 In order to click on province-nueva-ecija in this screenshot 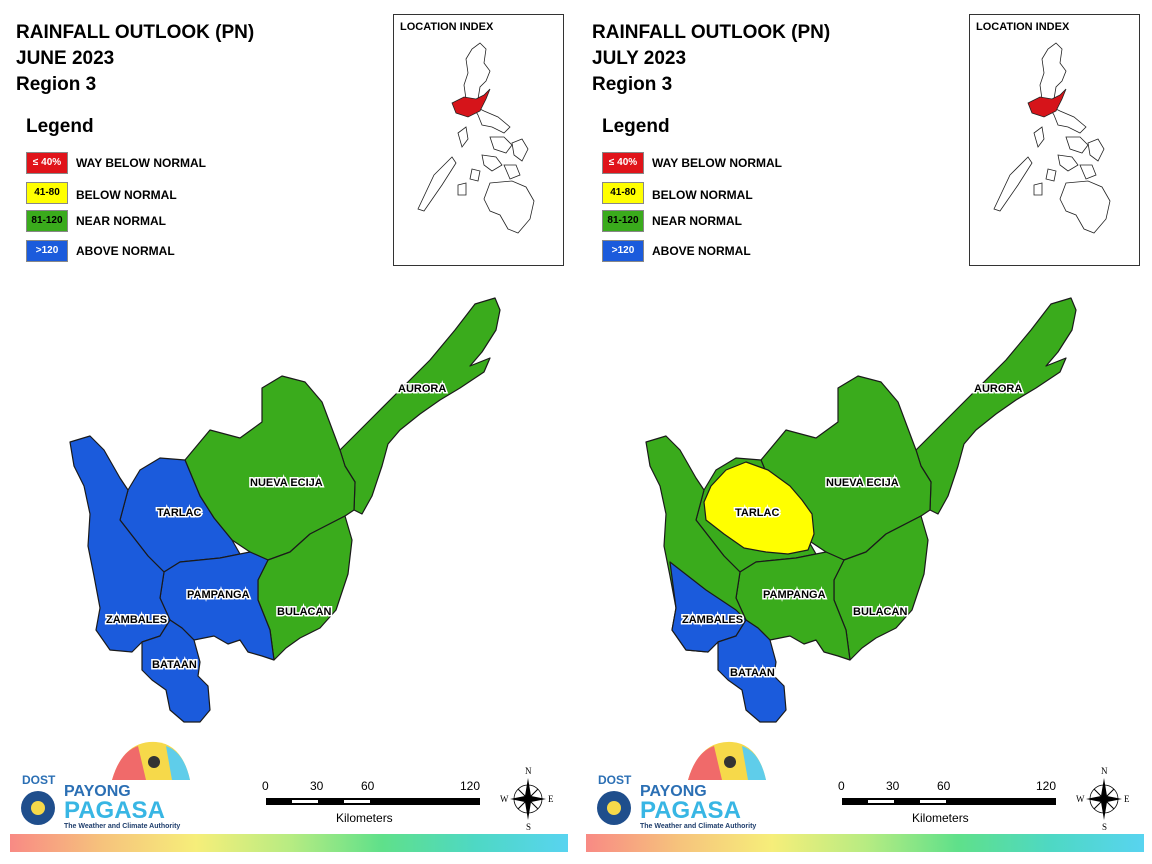, I will do `click(270, 468)`.